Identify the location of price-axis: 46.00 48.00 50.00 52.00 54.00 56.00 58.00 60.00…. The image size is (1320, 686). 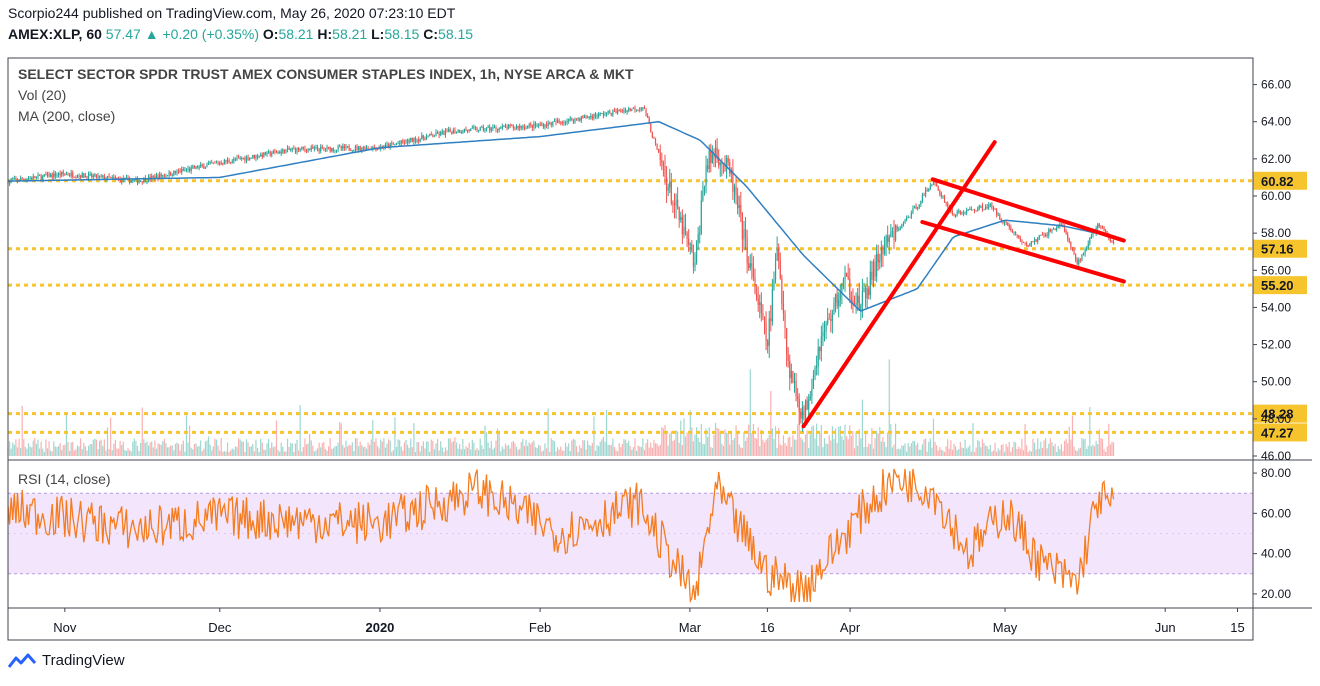
(1272, 270).